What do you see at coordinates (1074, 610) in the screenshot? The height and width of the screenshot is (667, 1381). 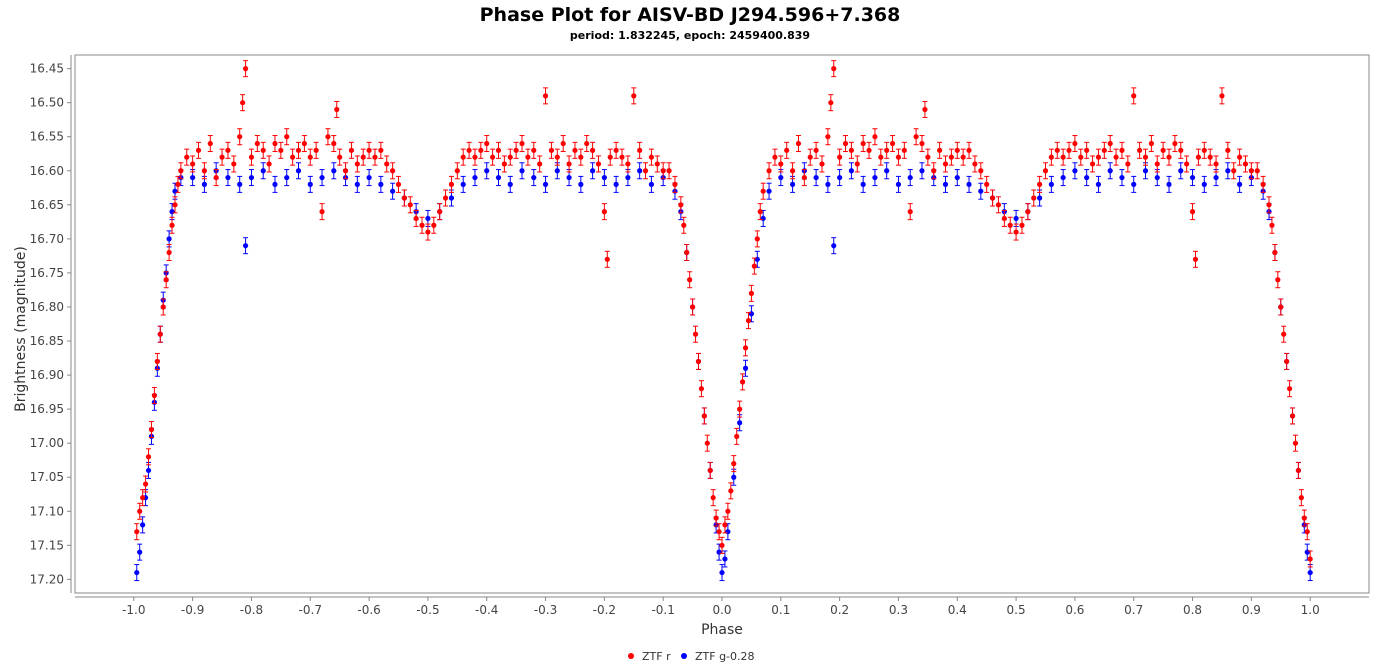 I see `x-tick-label: 0.6` at bounding box center [1074, 610].